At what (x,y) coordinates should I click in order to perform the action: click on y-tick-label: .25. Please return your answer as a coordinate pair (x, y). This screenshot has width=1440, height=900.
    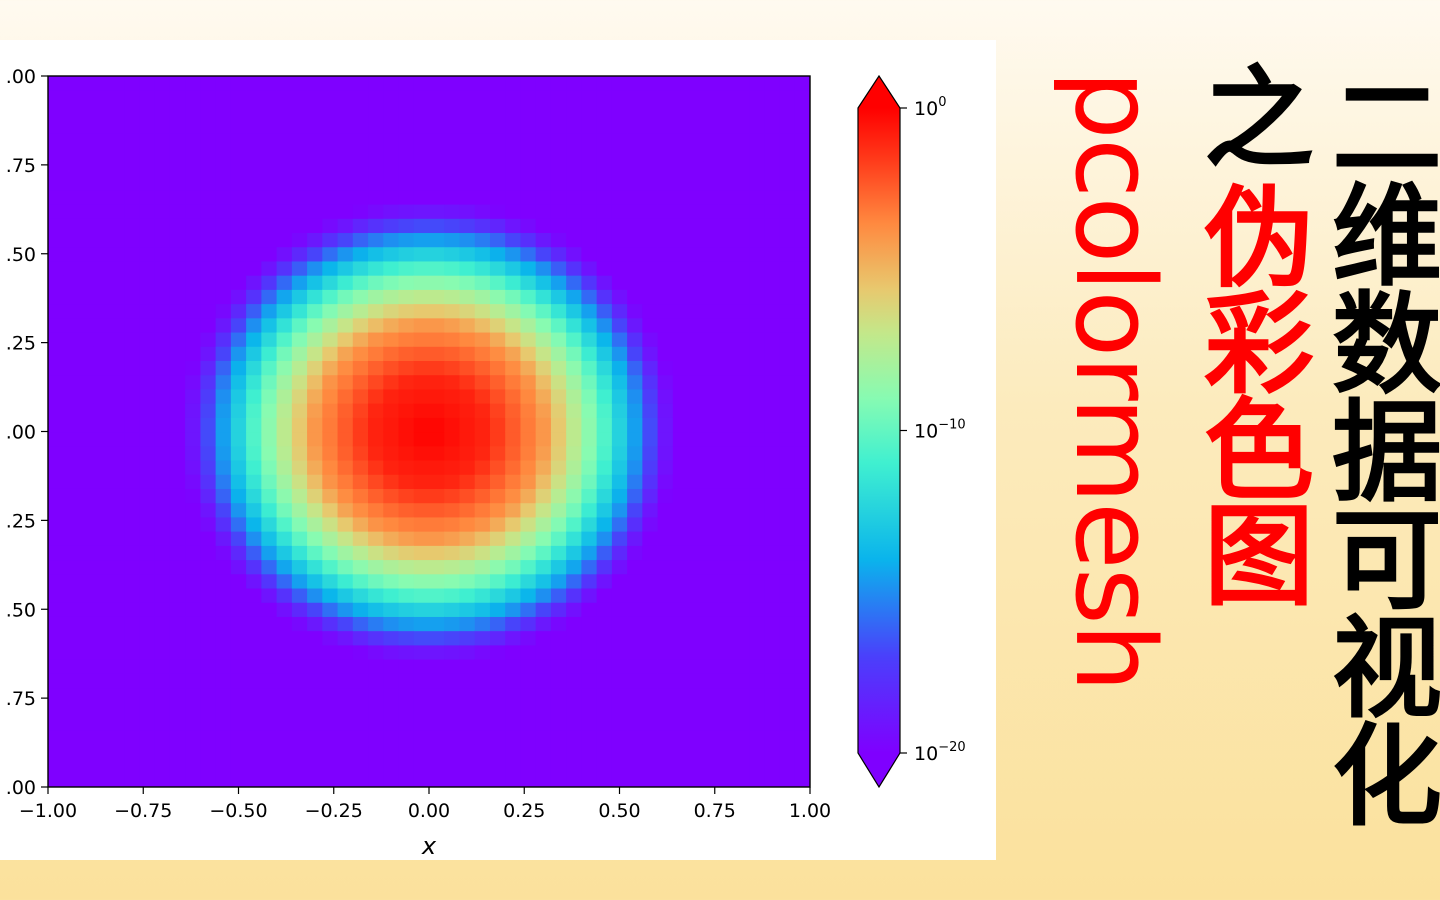
    Looking at the image, I should click on (21, 344).